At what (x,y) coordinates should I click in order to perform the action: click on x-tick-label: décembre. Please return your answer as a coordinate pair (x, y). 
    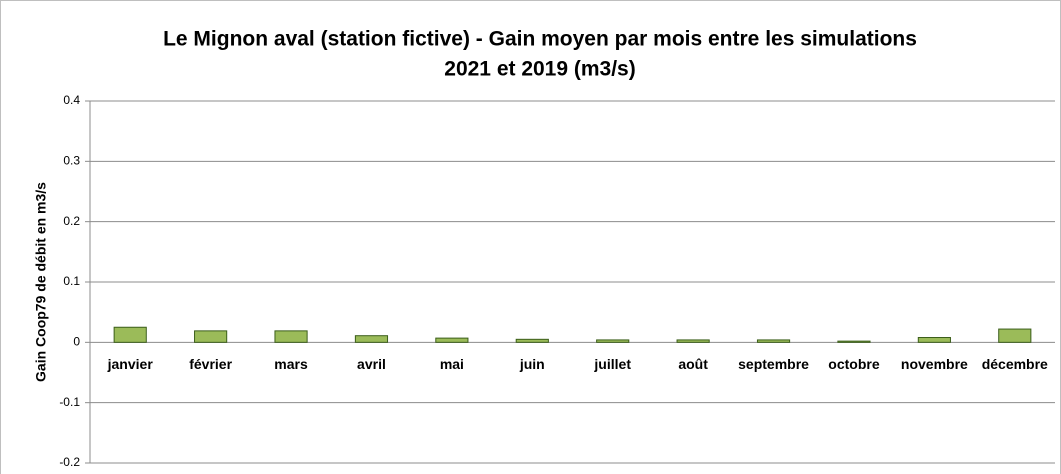
    Looking at the image, I should click on (1015, 364).